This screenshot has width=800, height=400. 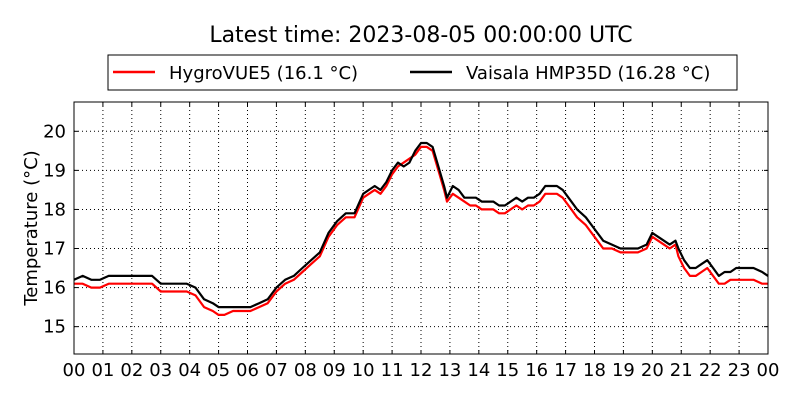 I want to click on x-tick-label: 04, so click(x=189, y=370).